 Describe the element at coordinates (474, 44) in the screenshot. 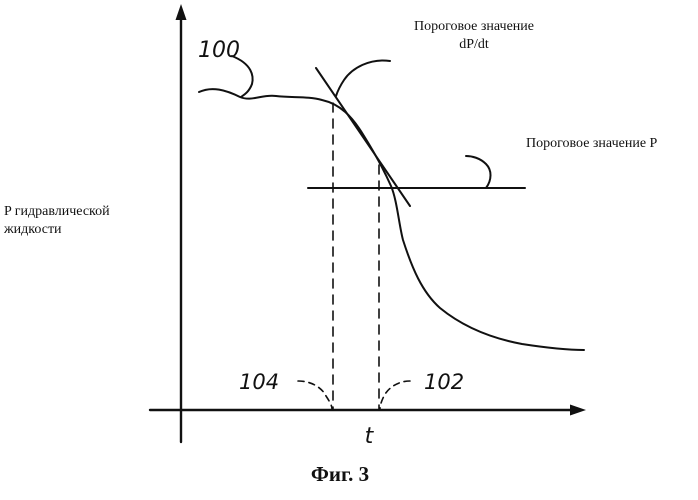

I see `threshold-dpdt-label-line2: dP/dt` at that location.